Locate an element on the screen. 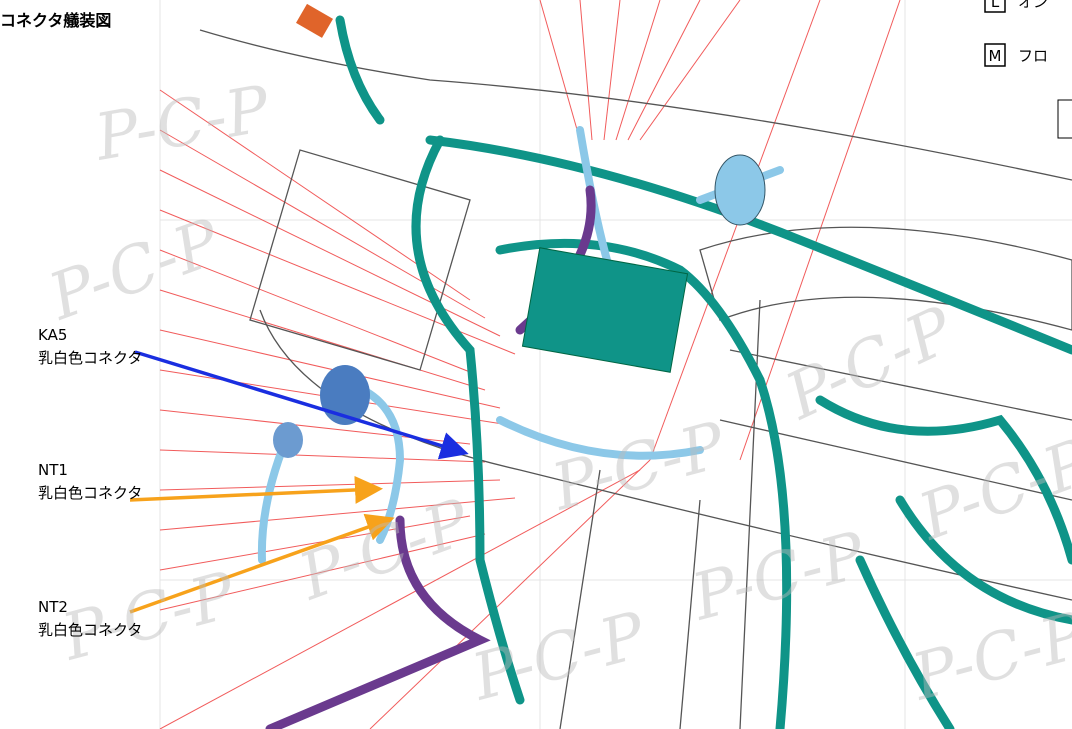 The height and width of the screenshot is (729, 1072). legend: L オン M フロ is located at coordinates (1028, 69).